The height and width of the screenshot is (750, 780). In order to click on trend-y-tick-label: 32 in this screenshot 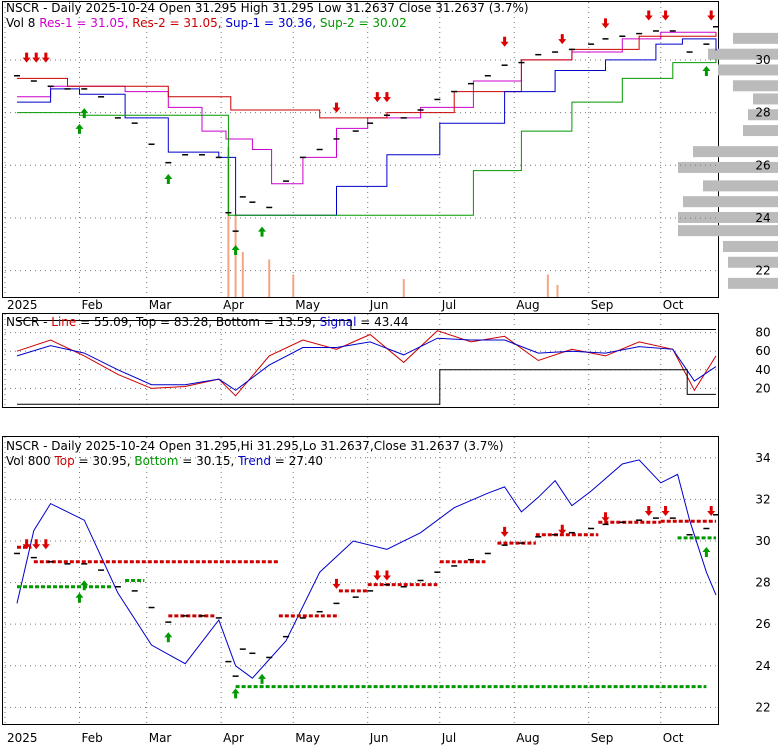, I will do `click(762, 499)`.